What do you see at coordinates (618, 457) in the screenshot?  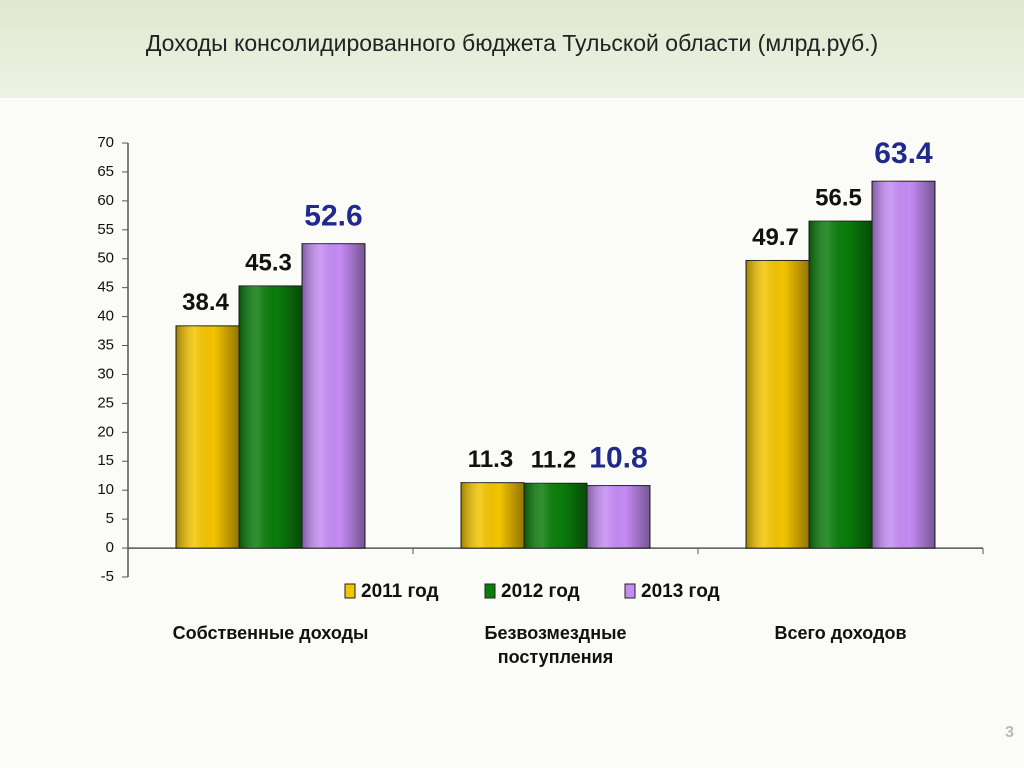 I see `value-label: 10.8` at bounding box center [618, 457].